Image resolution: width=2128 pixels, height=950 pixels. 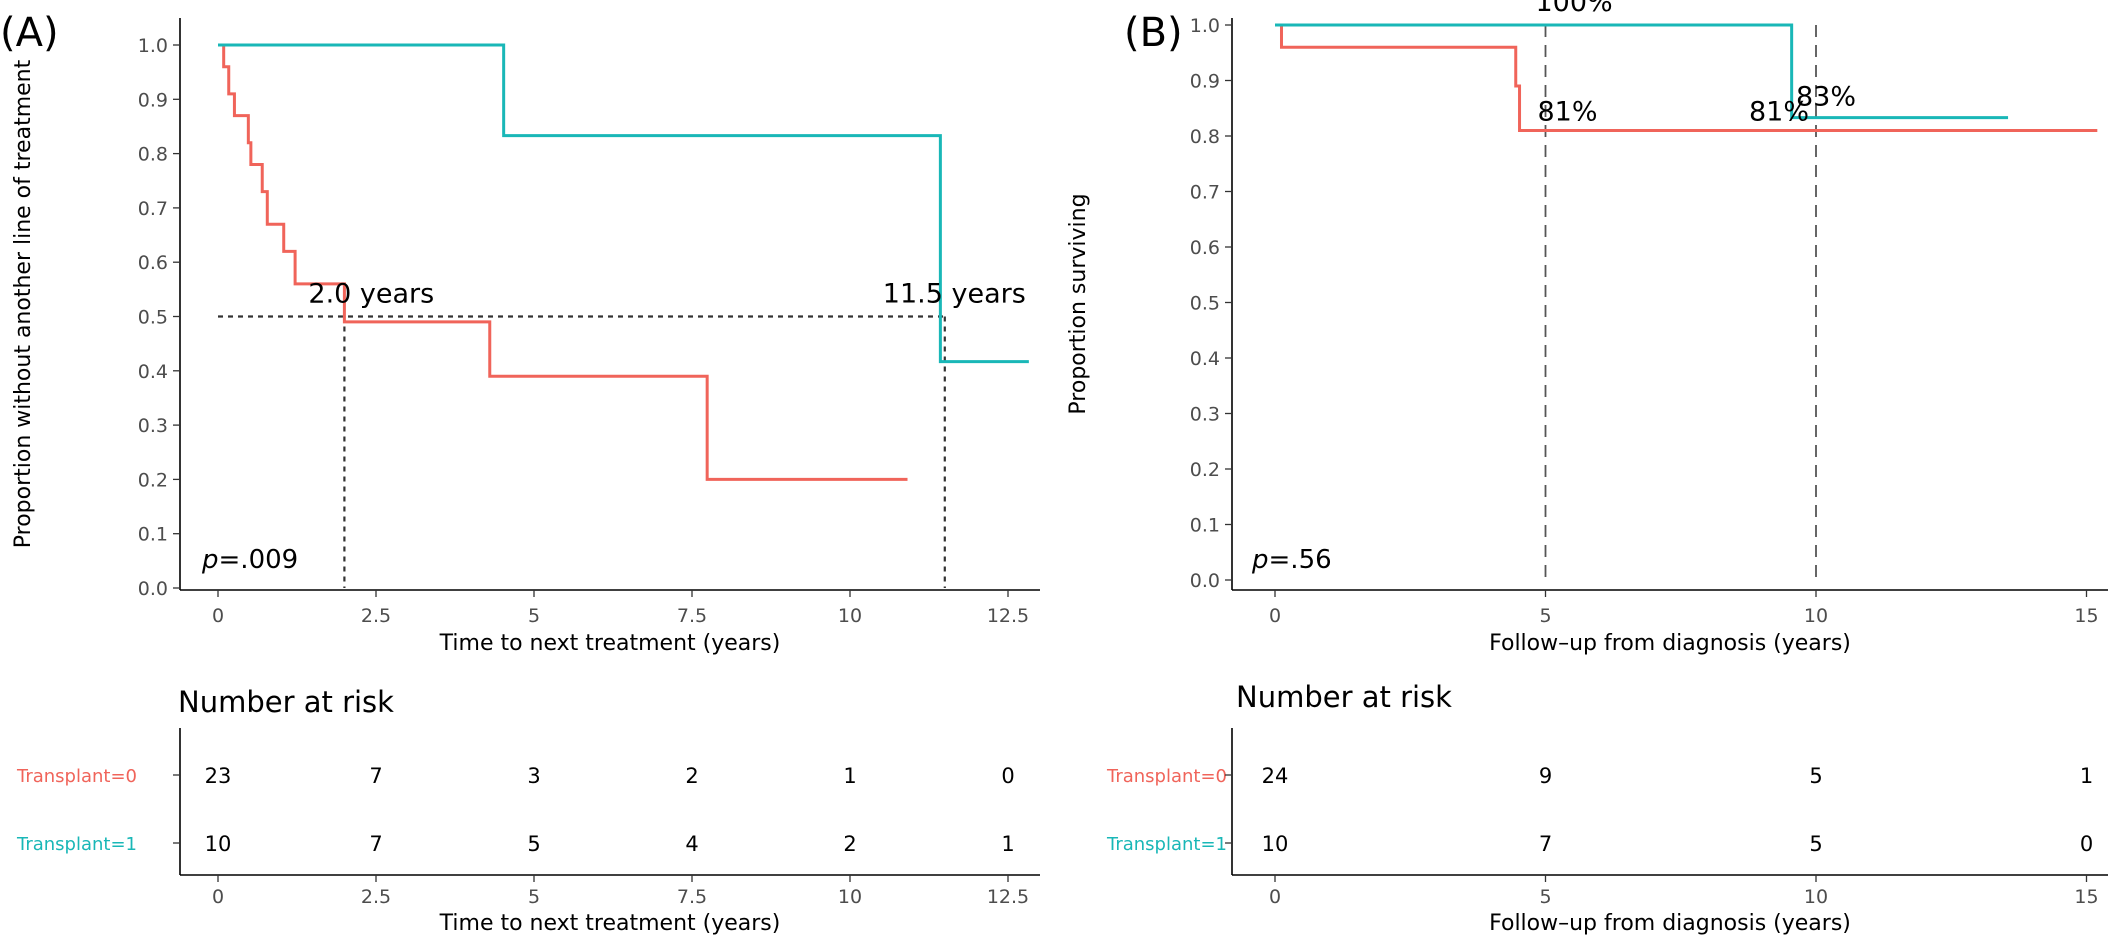 I want to click on survival-annotation: 100%, so click(x=1574, y=9).